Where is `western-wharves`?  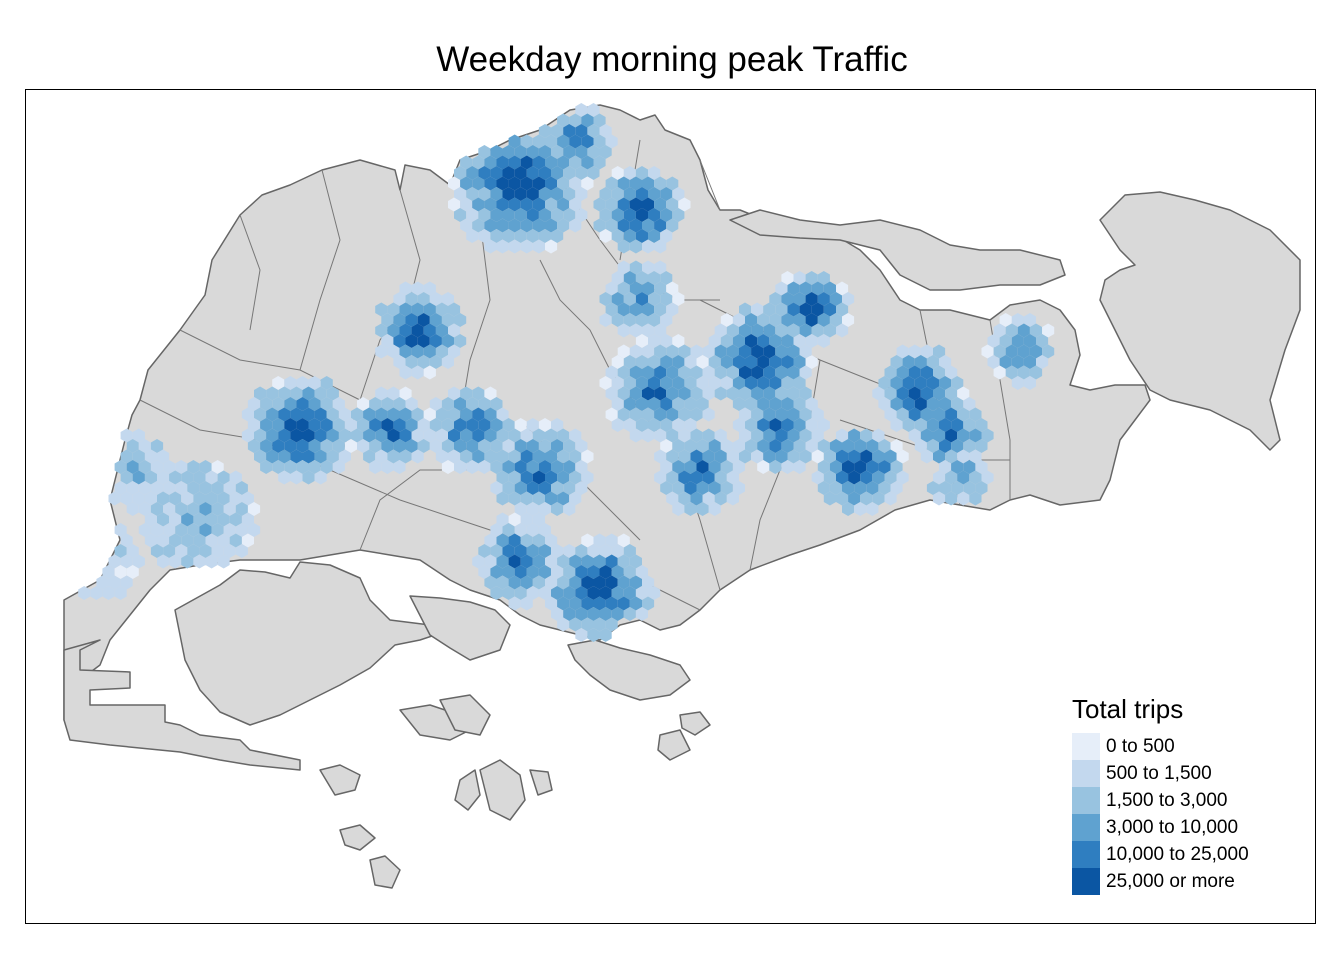
western-wharves is located at coordinates (182, 705).